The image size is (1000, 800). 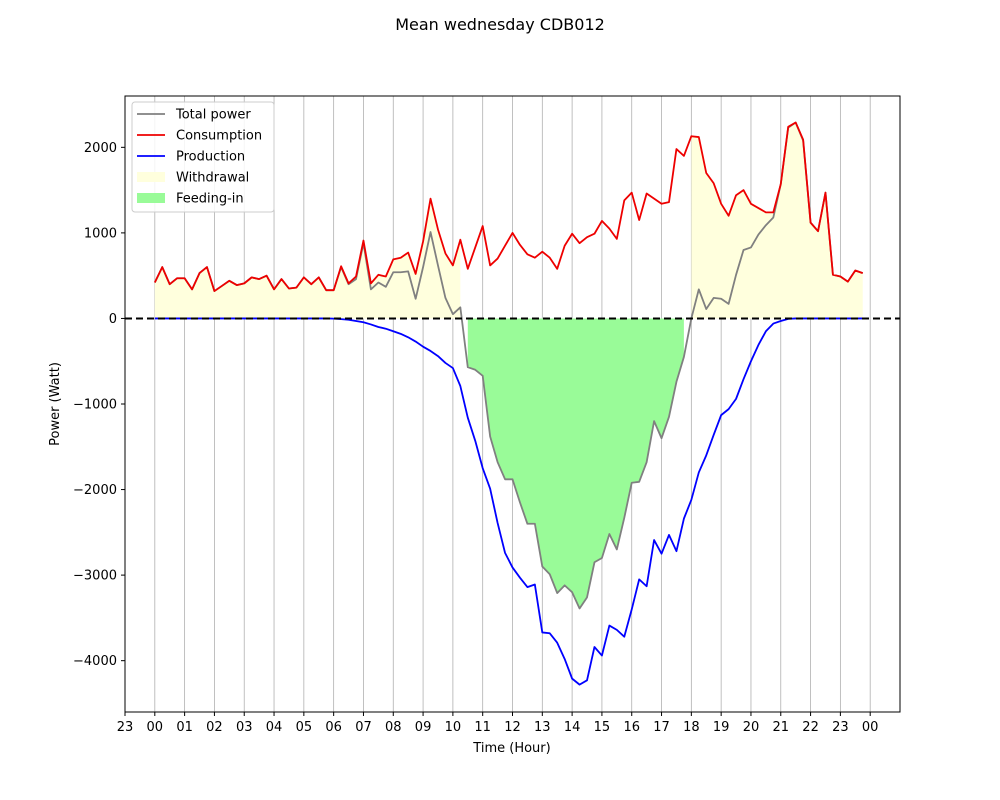 What do you see at coordinates (100, 233) in the screenshot?
I see `y-tick-label: 1000` at bounding box center [100, 233].